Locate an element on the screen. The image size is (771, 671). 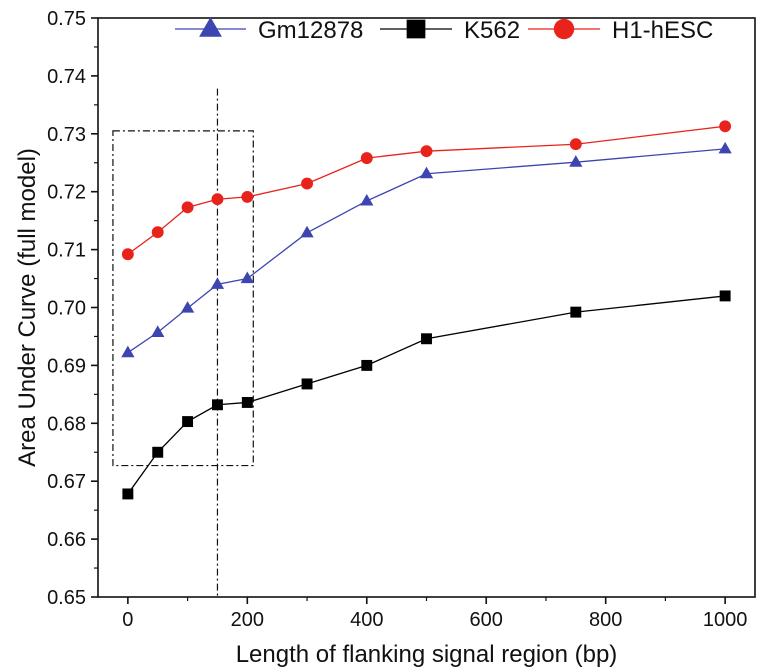
legend-item: K562 is located at coordinates (450, 30).